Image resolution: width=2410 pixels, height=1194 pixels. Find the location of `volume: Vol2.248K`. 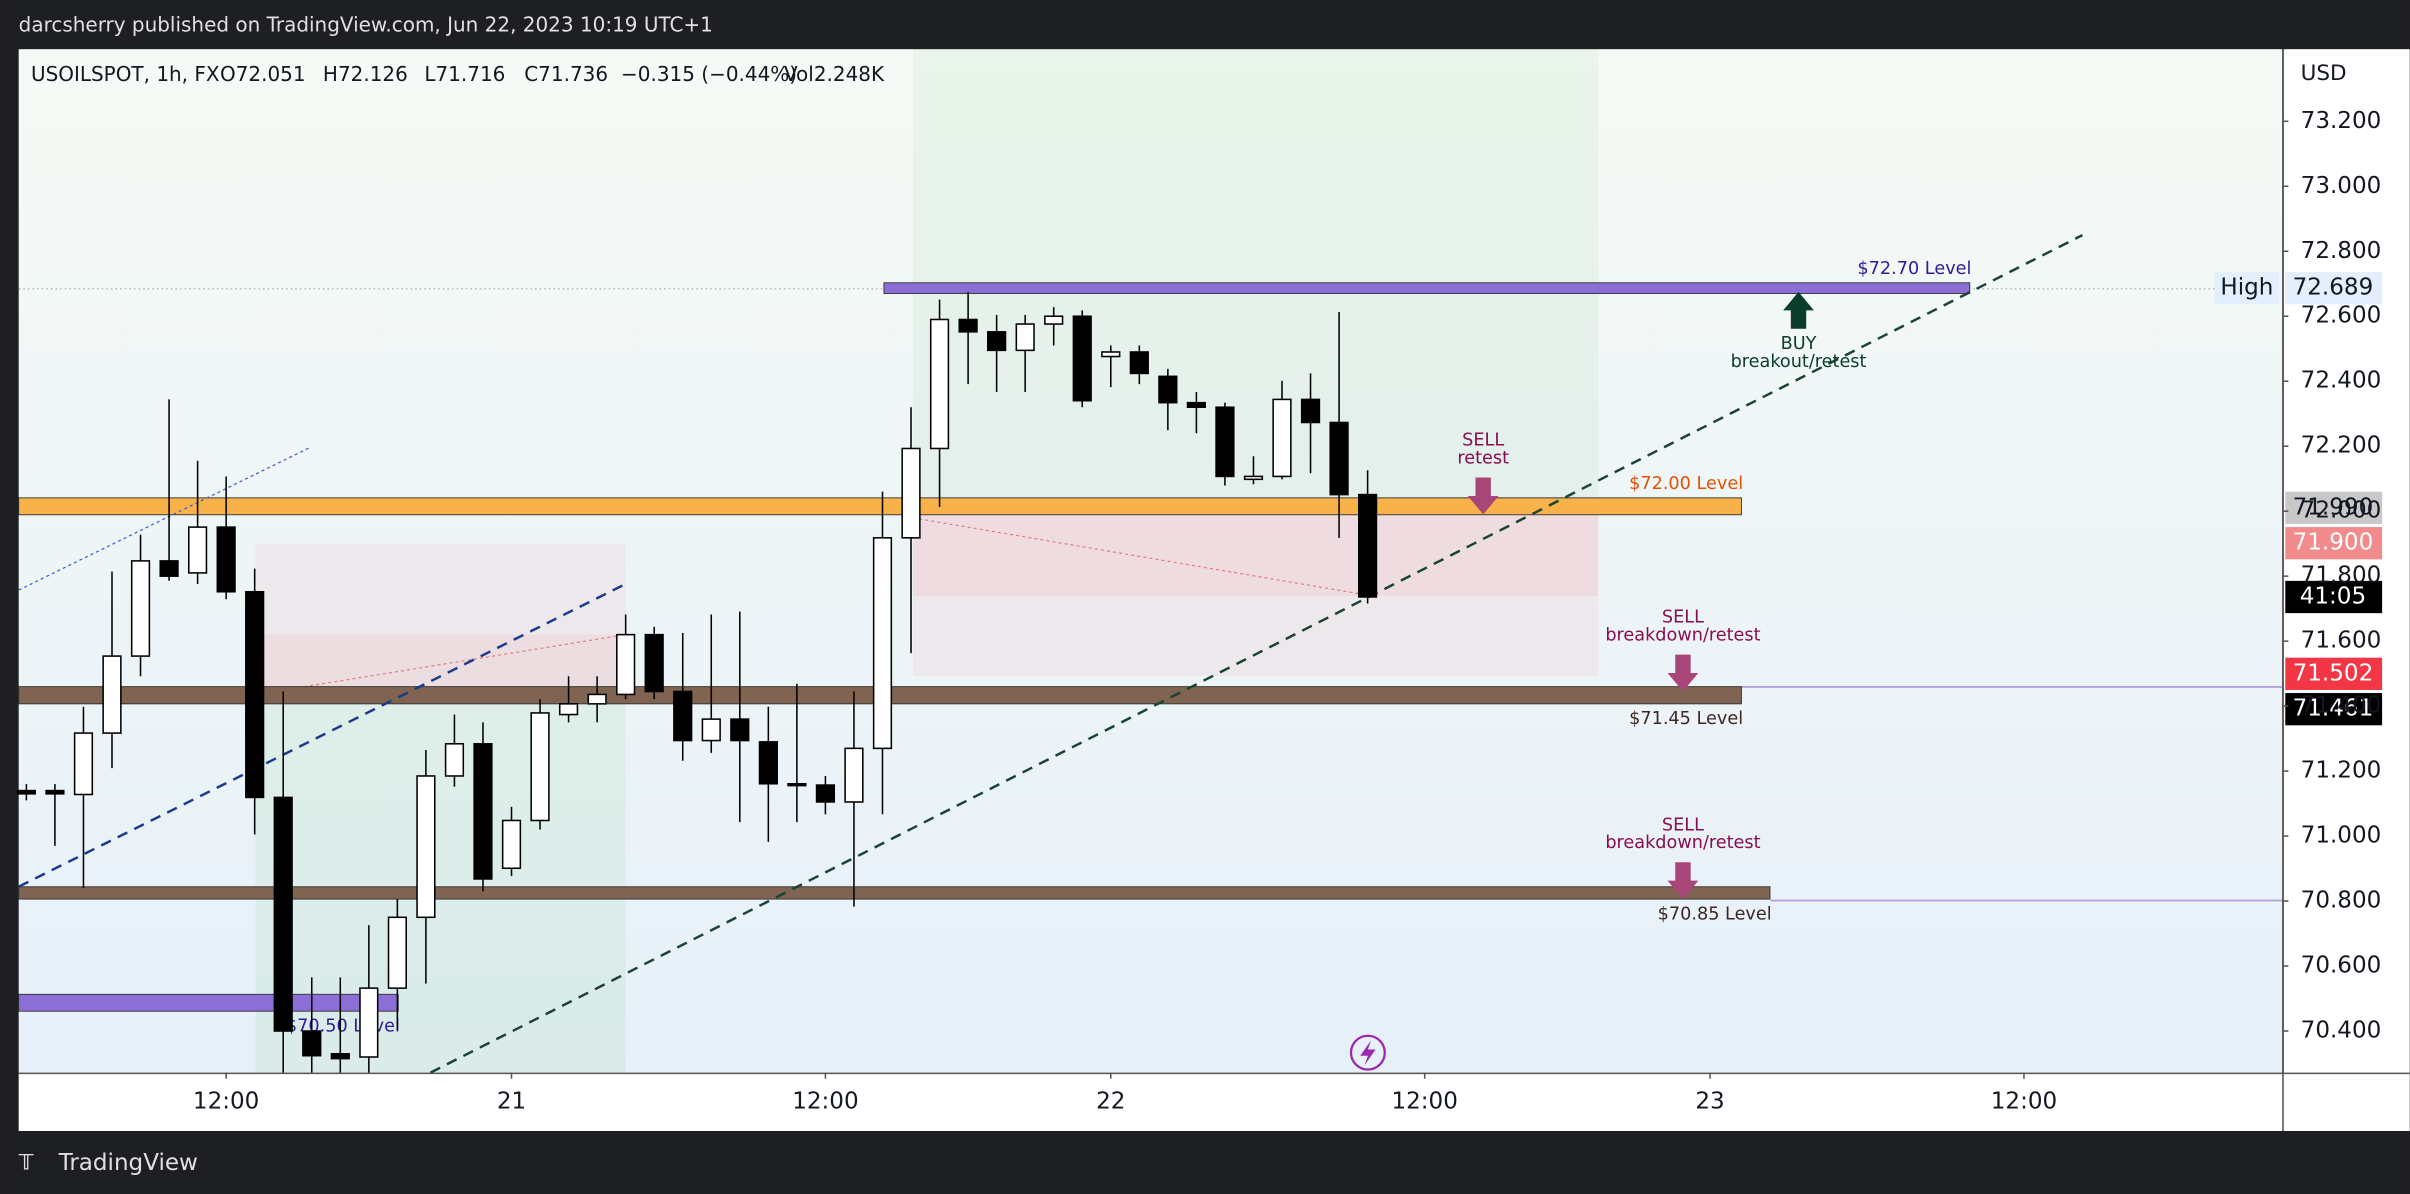

volume: Vol2.248K is located at coordinates (834, 74).